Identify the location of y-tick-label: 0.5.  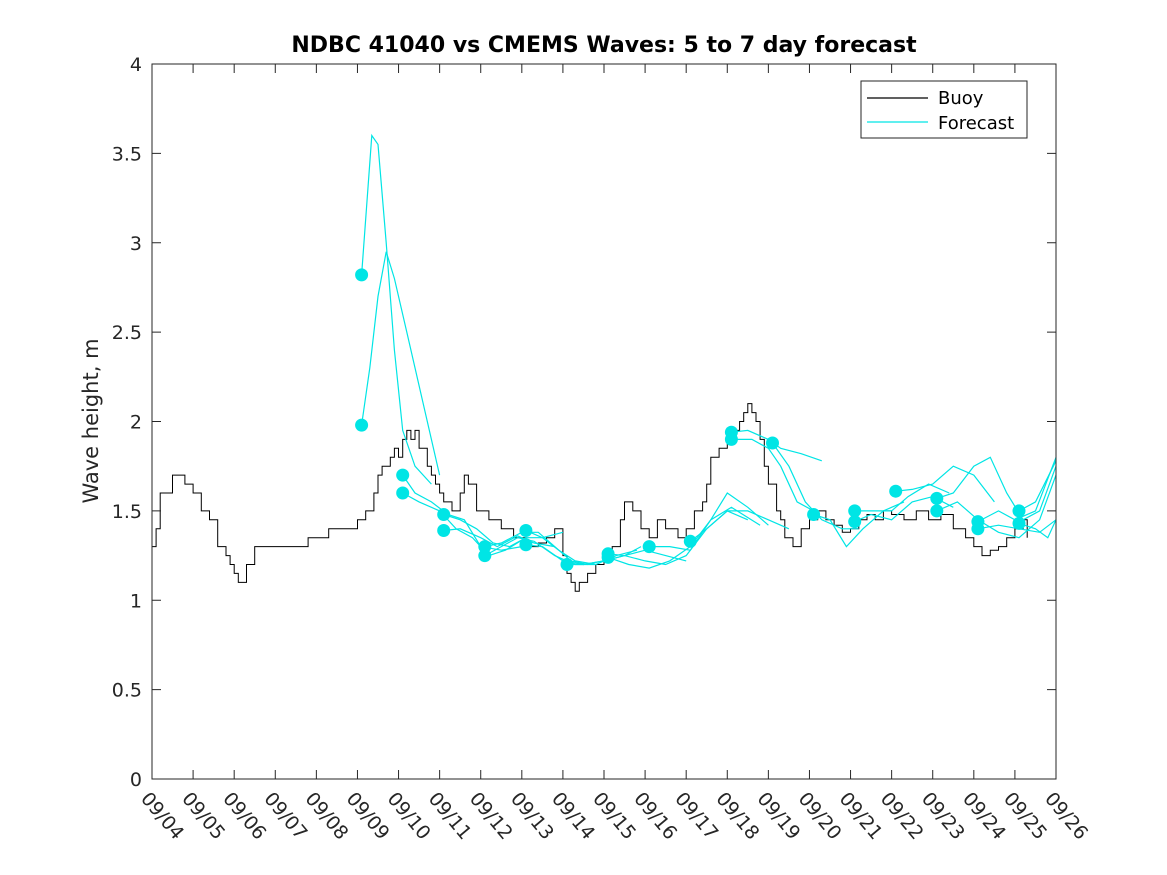
(127, 691).